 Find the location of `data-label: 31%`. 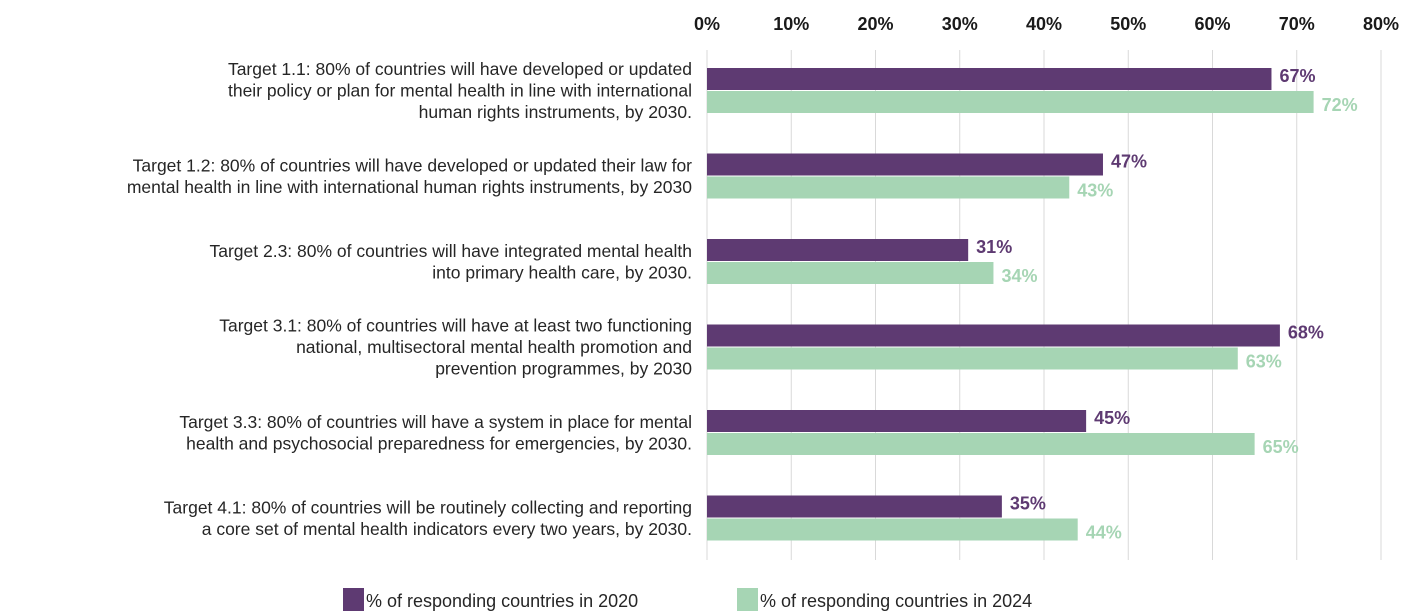

data-label: 31% is located at coordinates (994, 247).